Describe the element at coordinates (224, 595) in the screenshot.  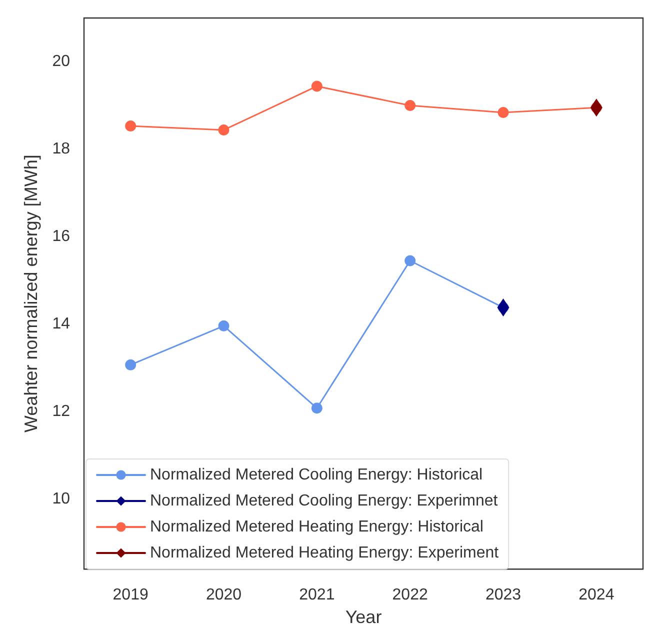
I see `x-tick-label: 2020` at that location.